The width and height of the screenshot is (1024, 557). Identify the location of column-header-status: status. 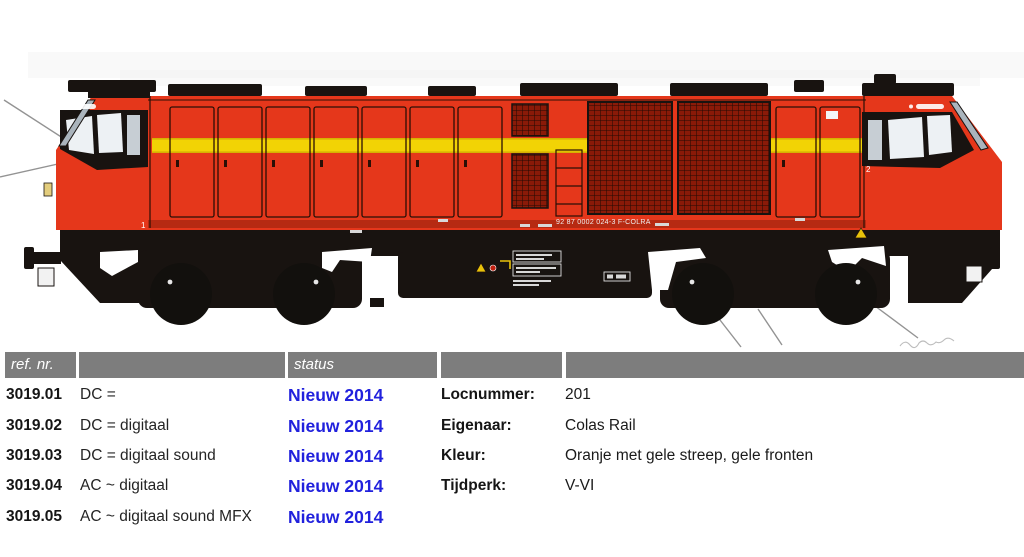
(362, 365).